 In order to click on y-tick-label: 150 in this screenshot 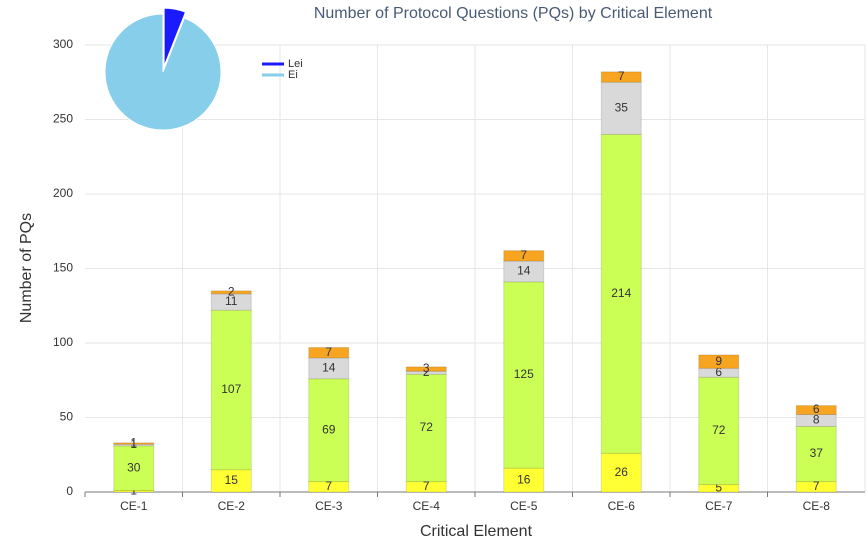, I will do `click(63, 268)`.